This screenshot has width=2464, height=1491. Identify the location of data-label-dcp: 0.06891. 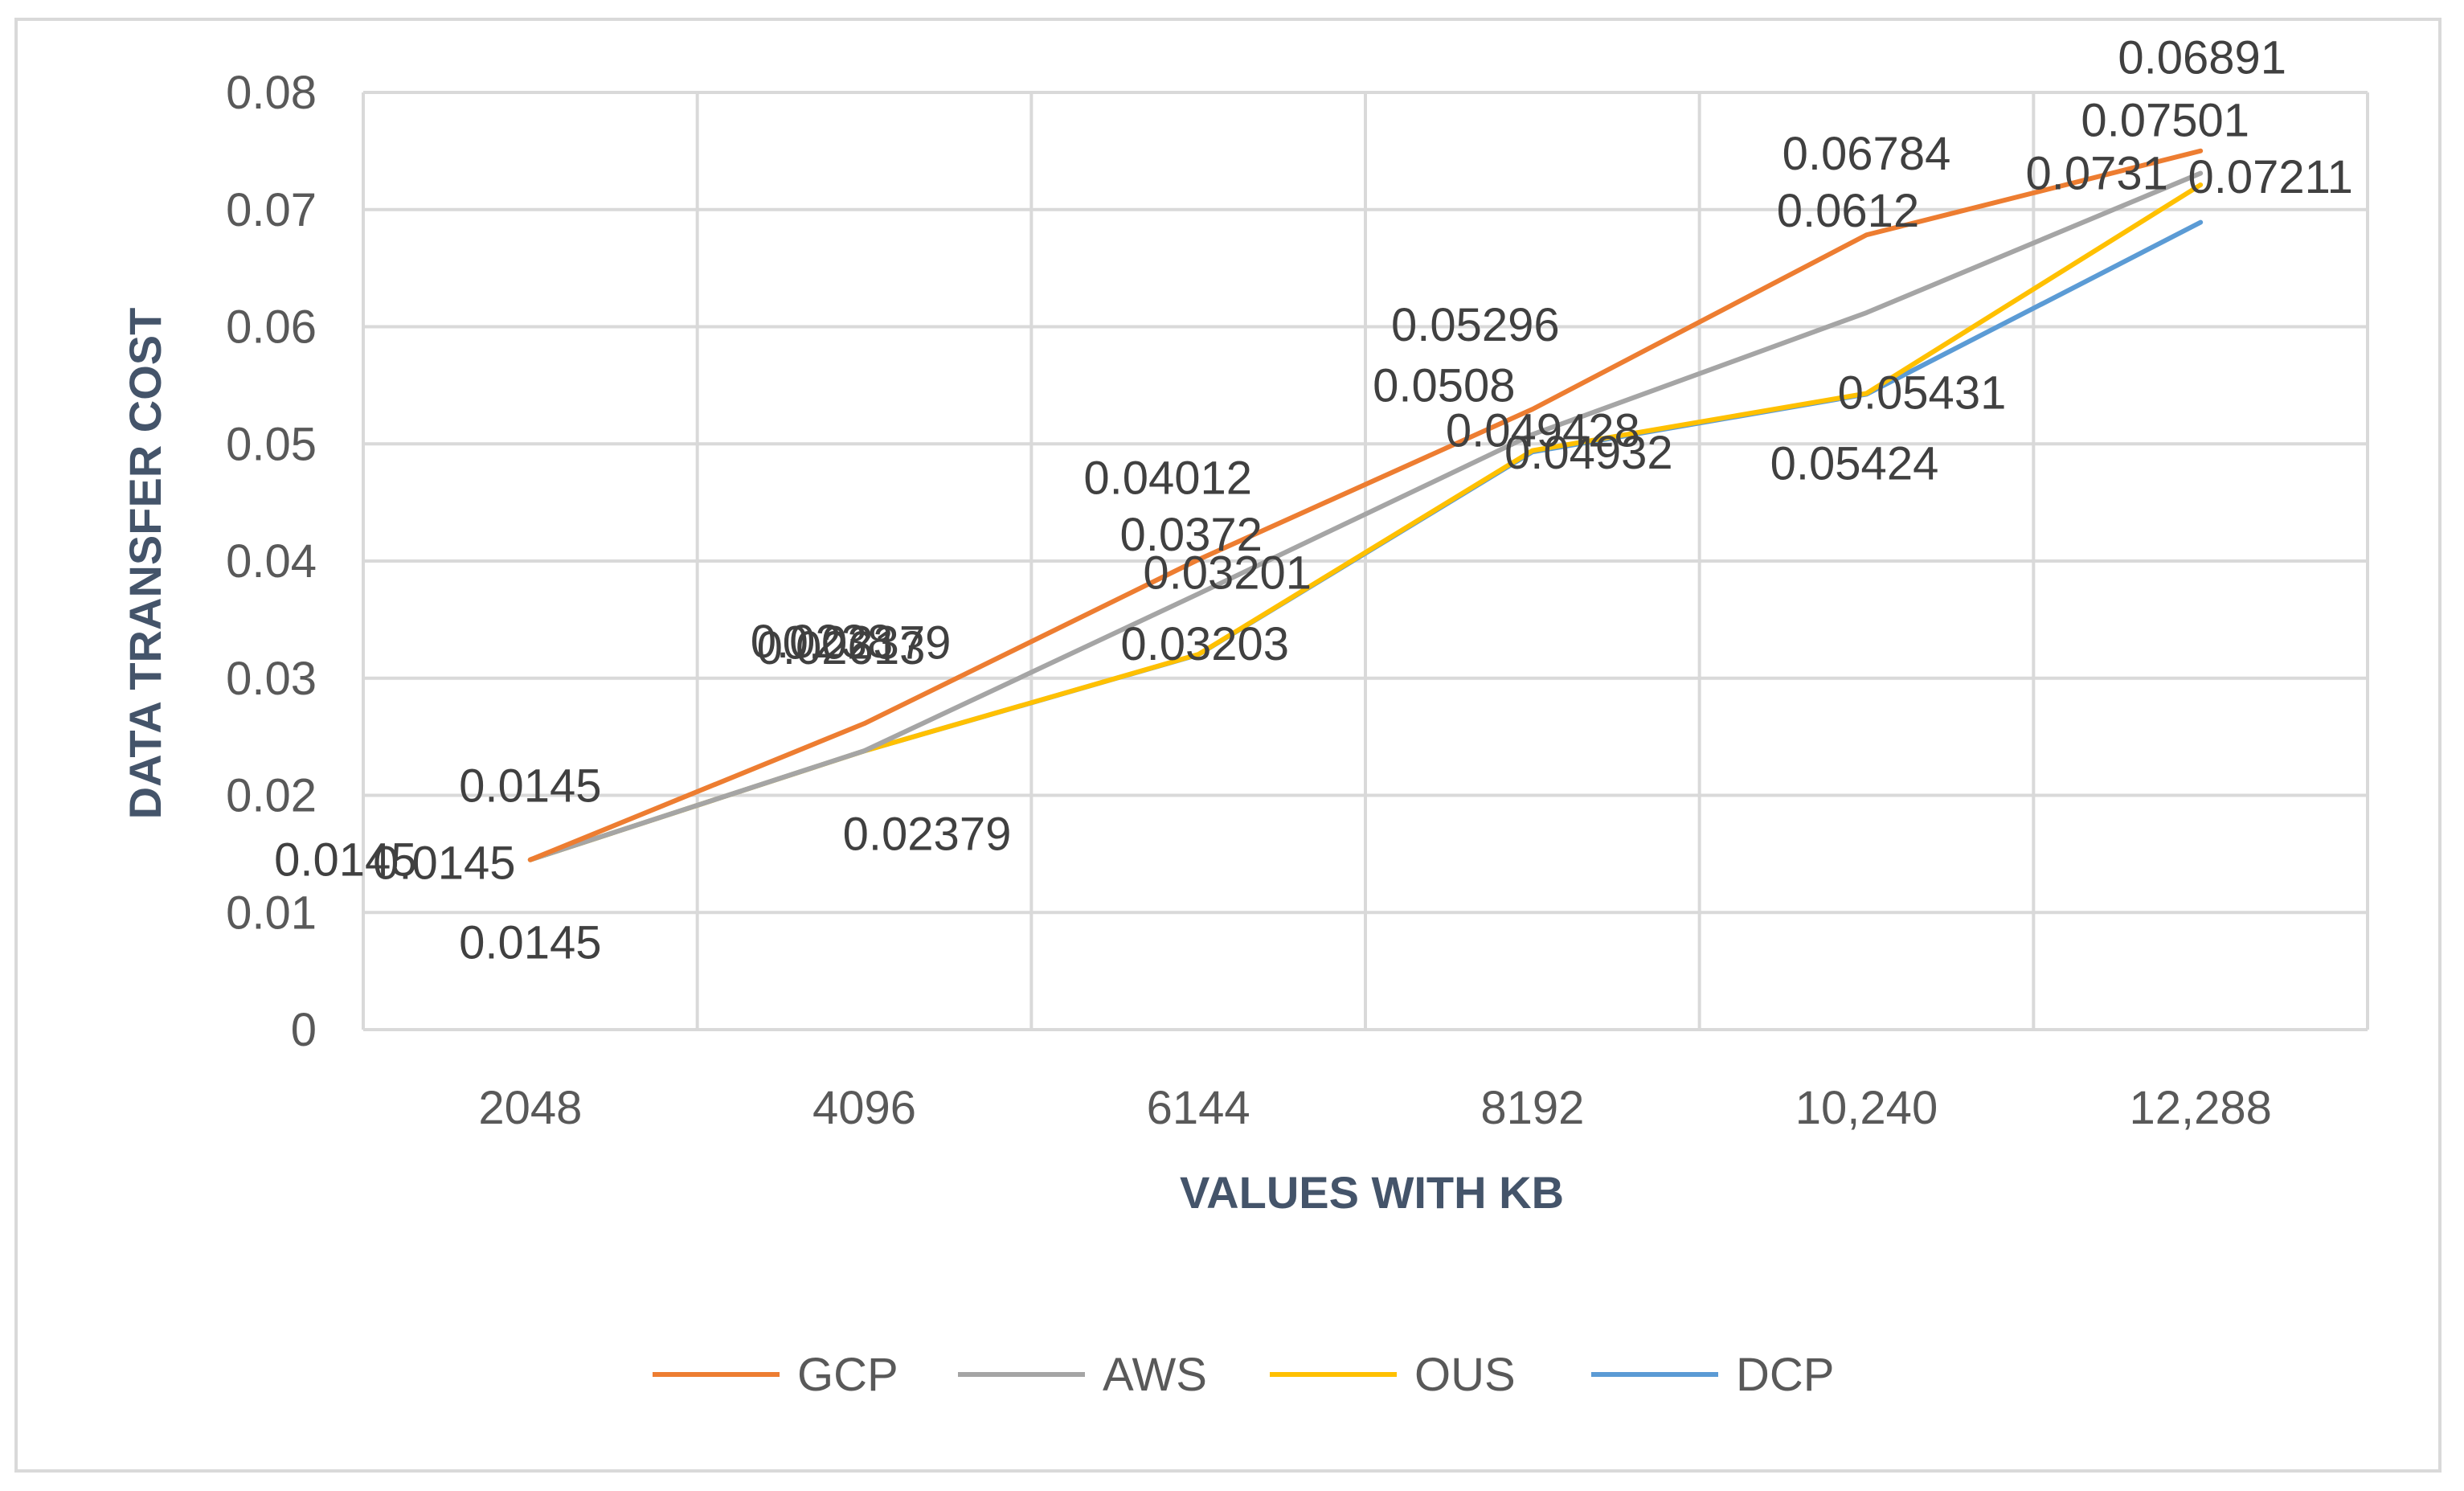
(2202, 58).